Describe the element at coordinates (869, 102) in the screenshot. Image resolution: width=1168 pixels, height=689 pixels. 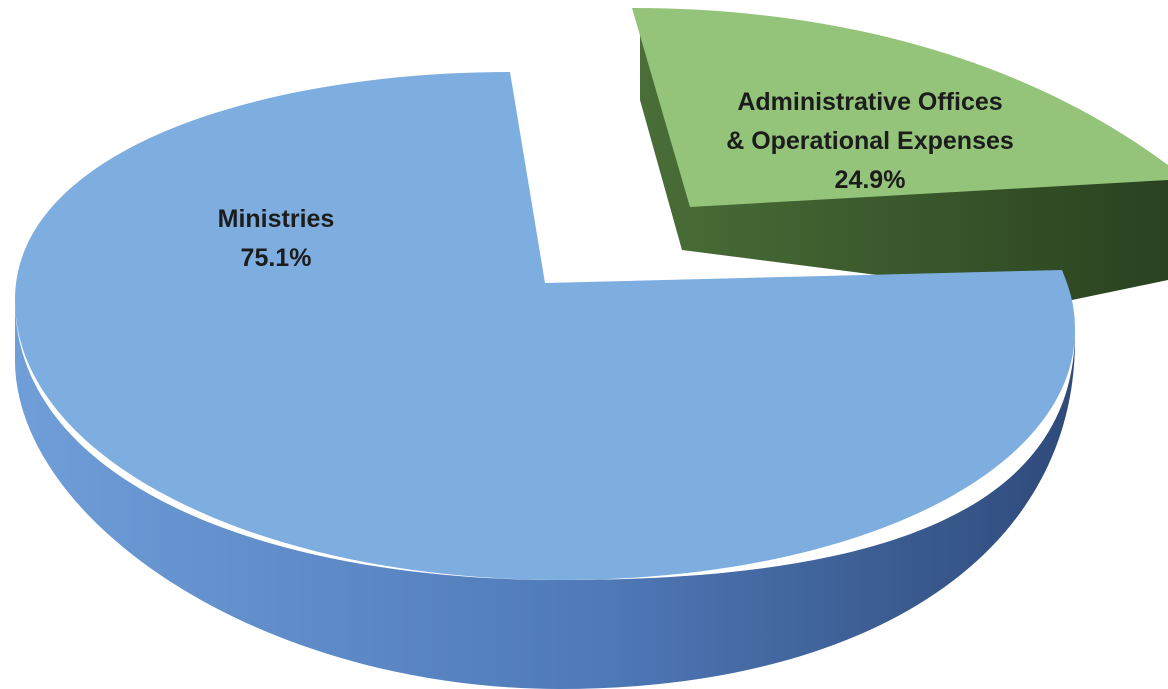
I see `label-administrative-name-line1: Administrative Offices` at that location.